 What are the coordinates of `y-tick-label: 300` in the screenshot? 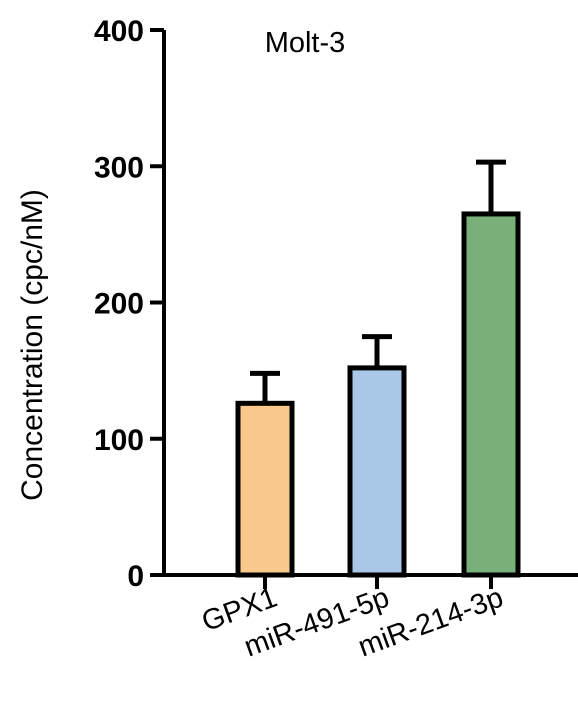 It's located at (119, 167).